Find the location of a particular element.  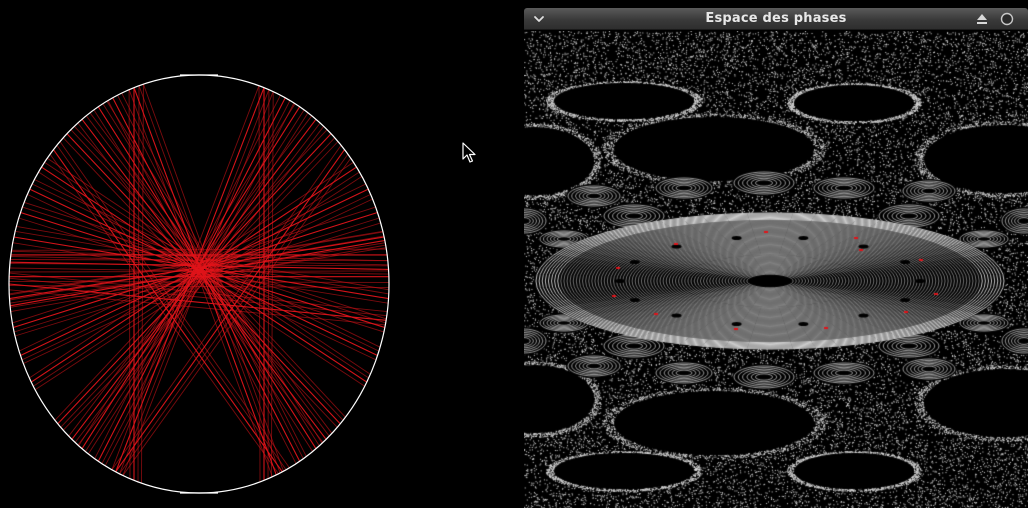

chevron-down-icon is located at coordinates (539, 19).